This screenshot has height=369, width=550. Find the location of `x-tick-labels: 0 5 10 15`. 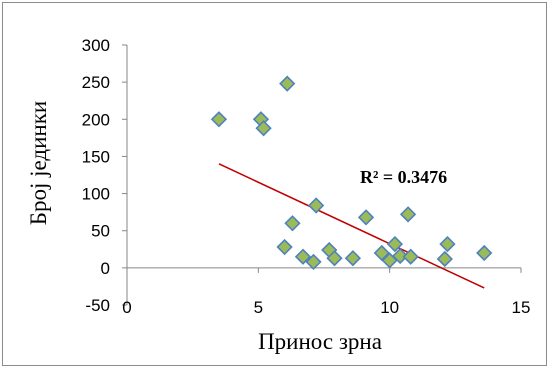

x-tick-labels: 0 5 10 15 is located at coordinates (326, 307).